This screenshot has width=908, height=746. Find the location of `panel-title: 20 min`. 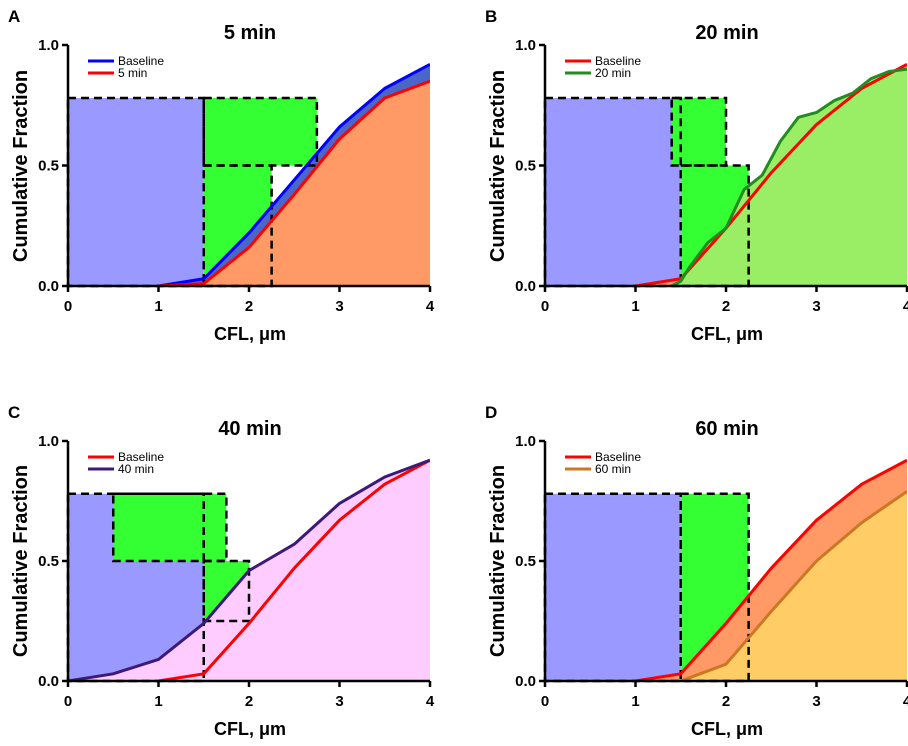

panel-title: 20 min is located at coordinates (726, 33).